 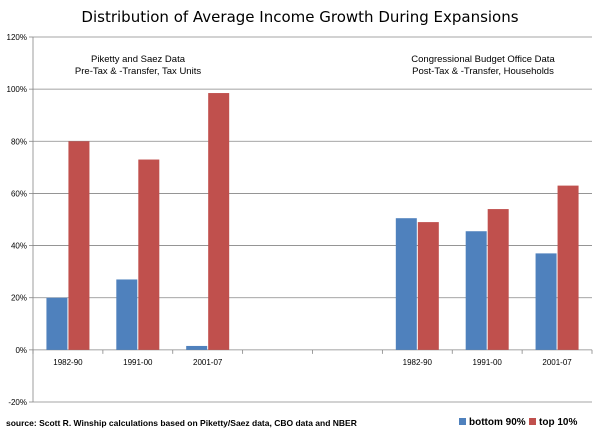 I want to click on legend: bottom 90% top 10%, so click(x=518, y=422).